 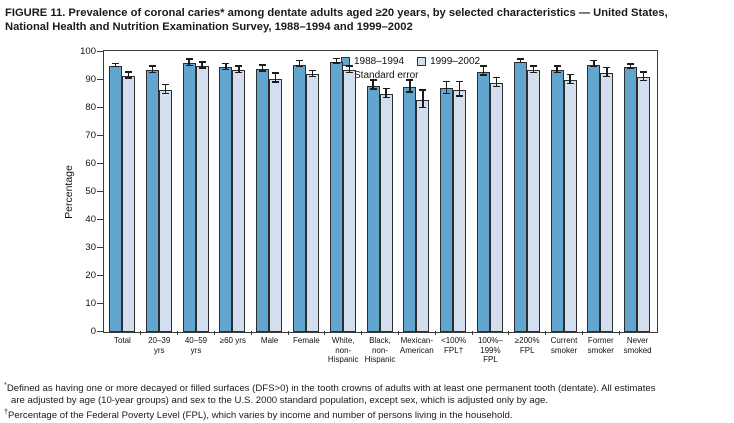 What do you see at coordinates (423, 215) in the screenshot?
I see `bar-1999–2002-8` at bounding box center [423, 215].